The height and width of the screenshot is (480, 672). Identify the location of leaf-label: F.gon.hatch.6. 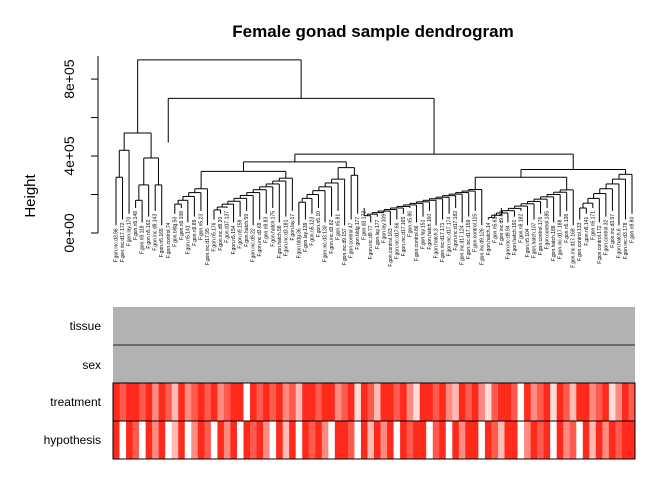
(619, 243).